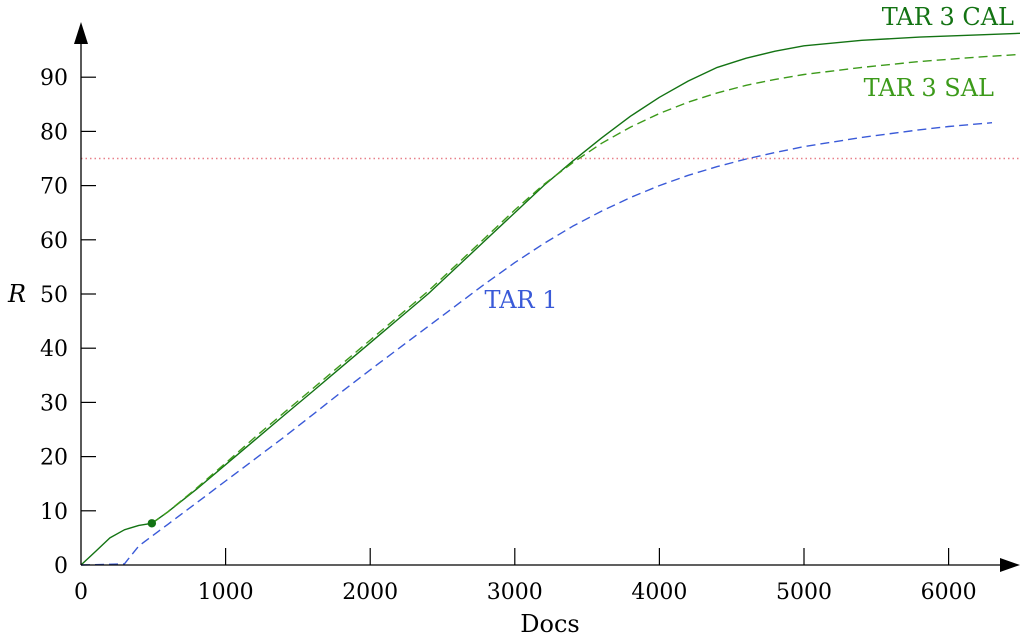 The height and width of the screenshot is (638, 1020). I want to click on y-tick-label: 20, so click(54, 458).